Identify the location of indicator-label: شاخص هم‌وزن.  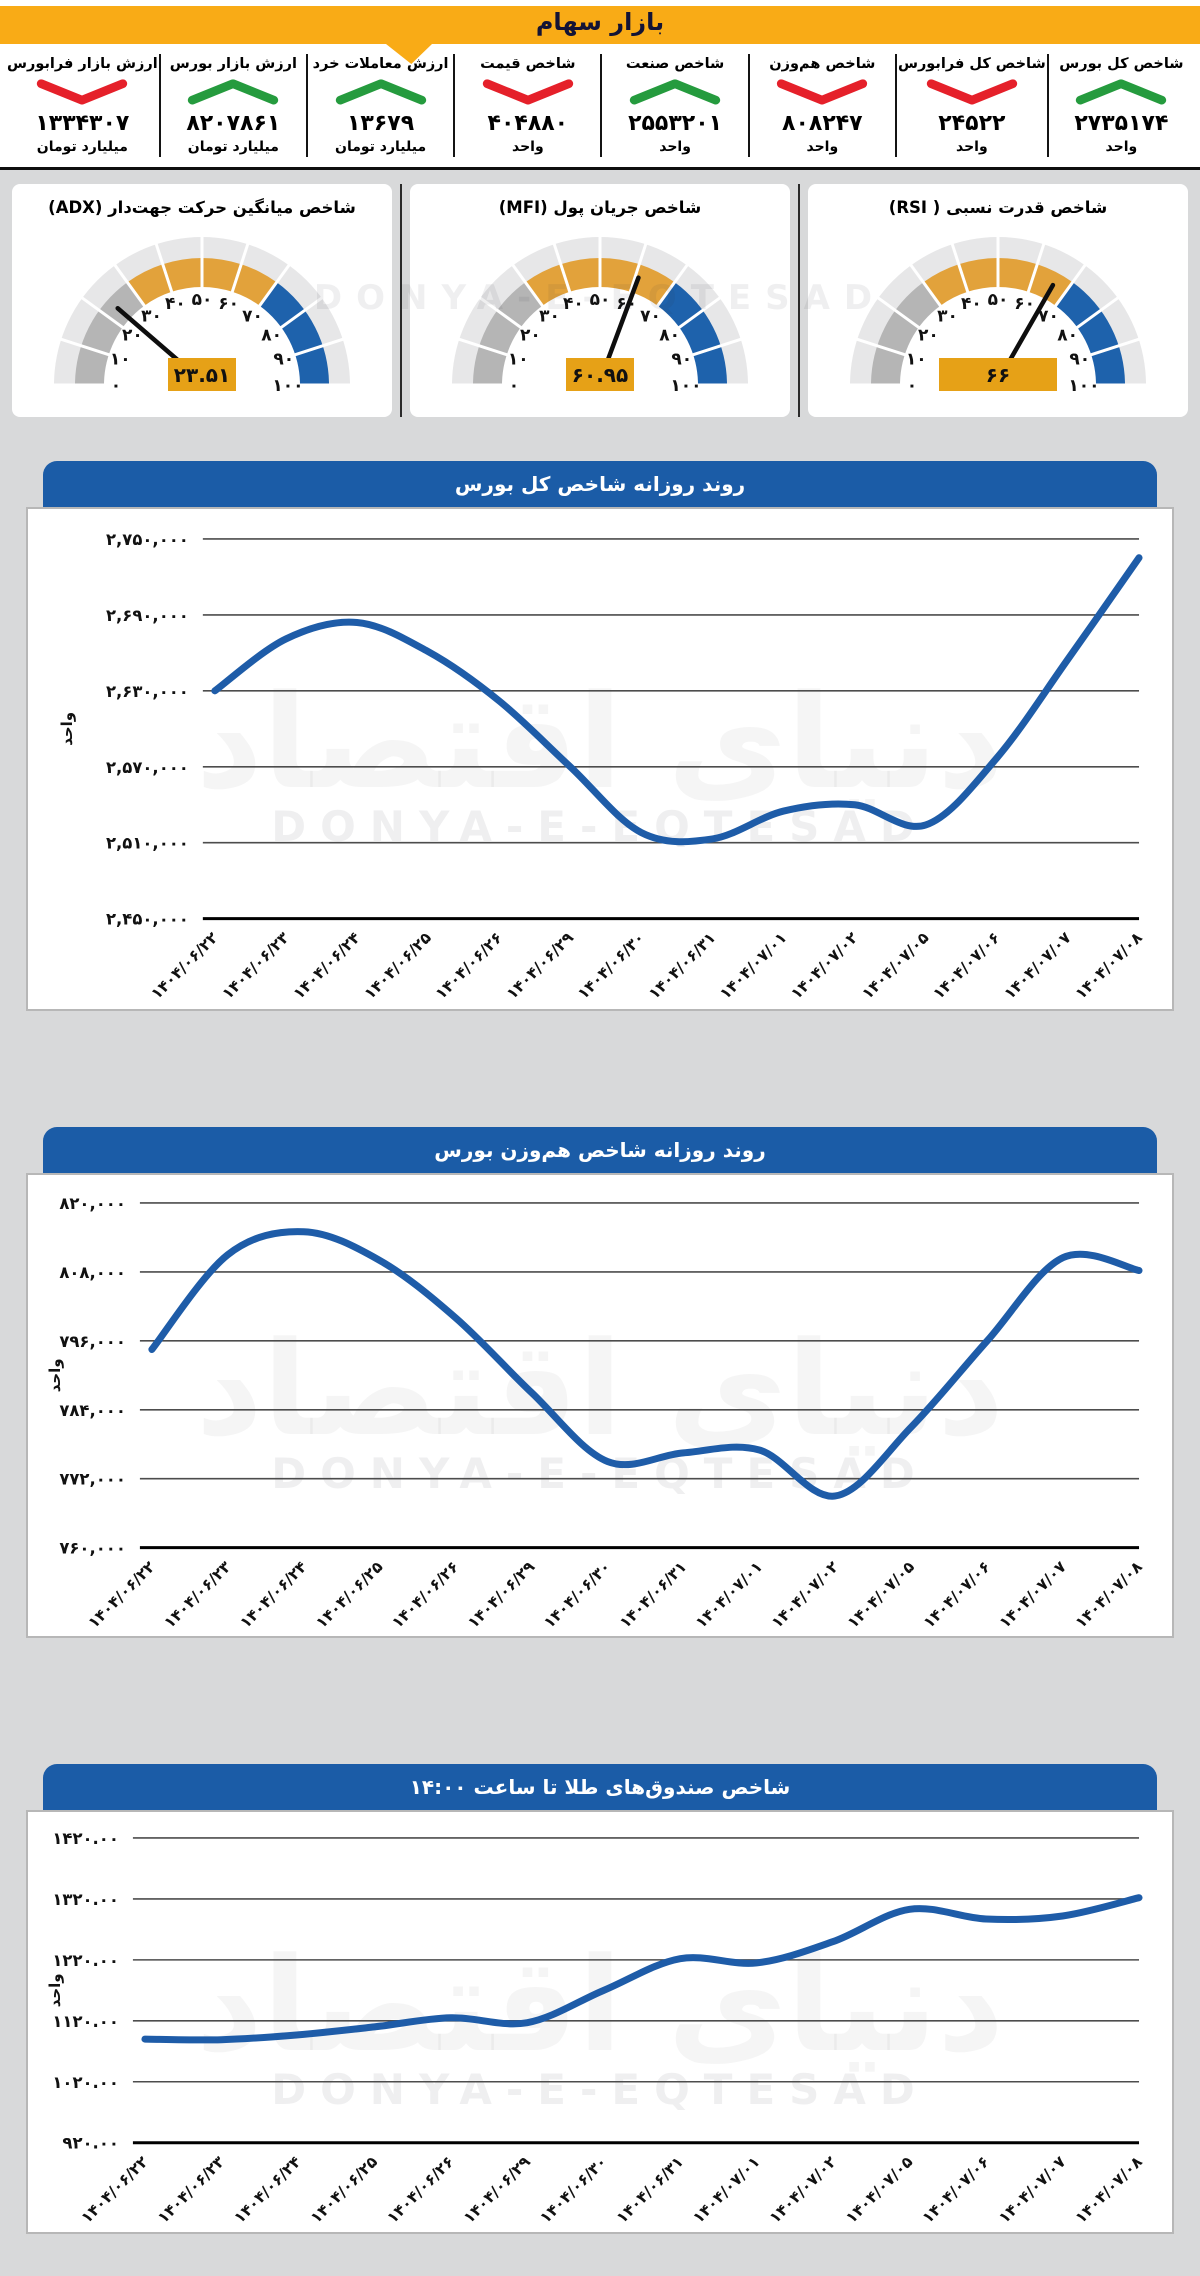
(822, 64).